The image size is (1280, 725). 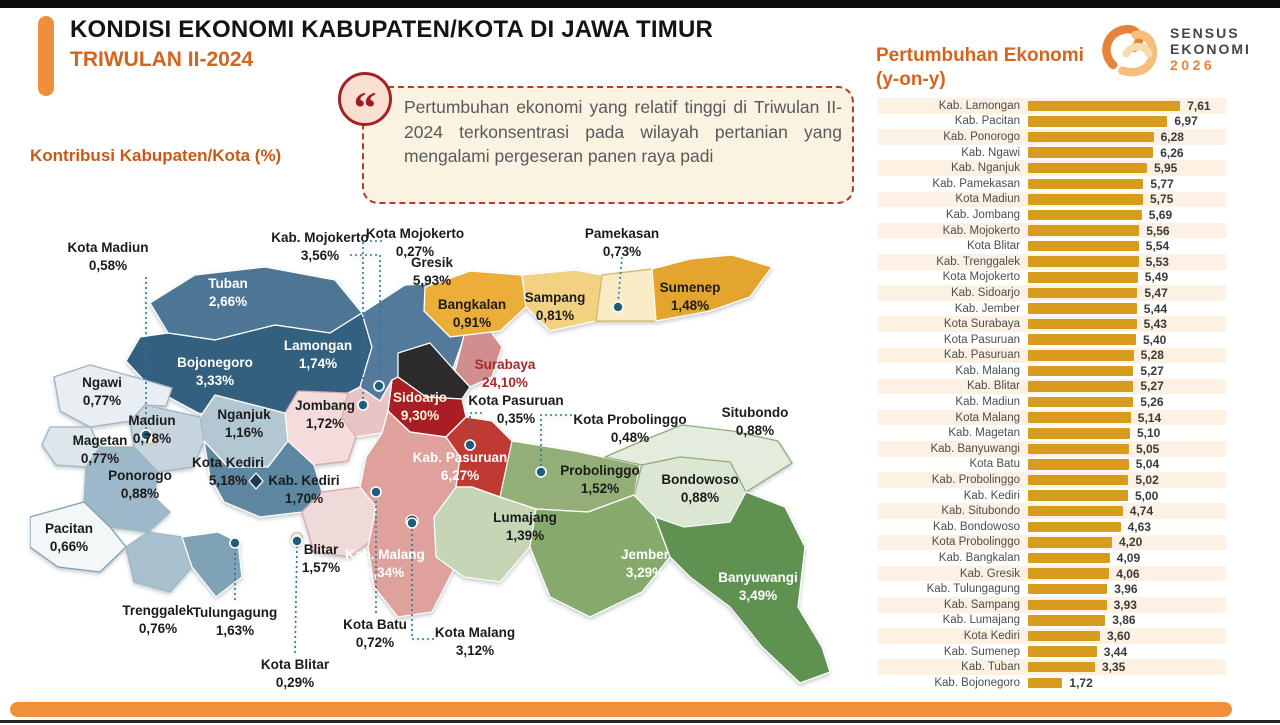 I want to click on top-black-strip, so click(x=640, y=4).